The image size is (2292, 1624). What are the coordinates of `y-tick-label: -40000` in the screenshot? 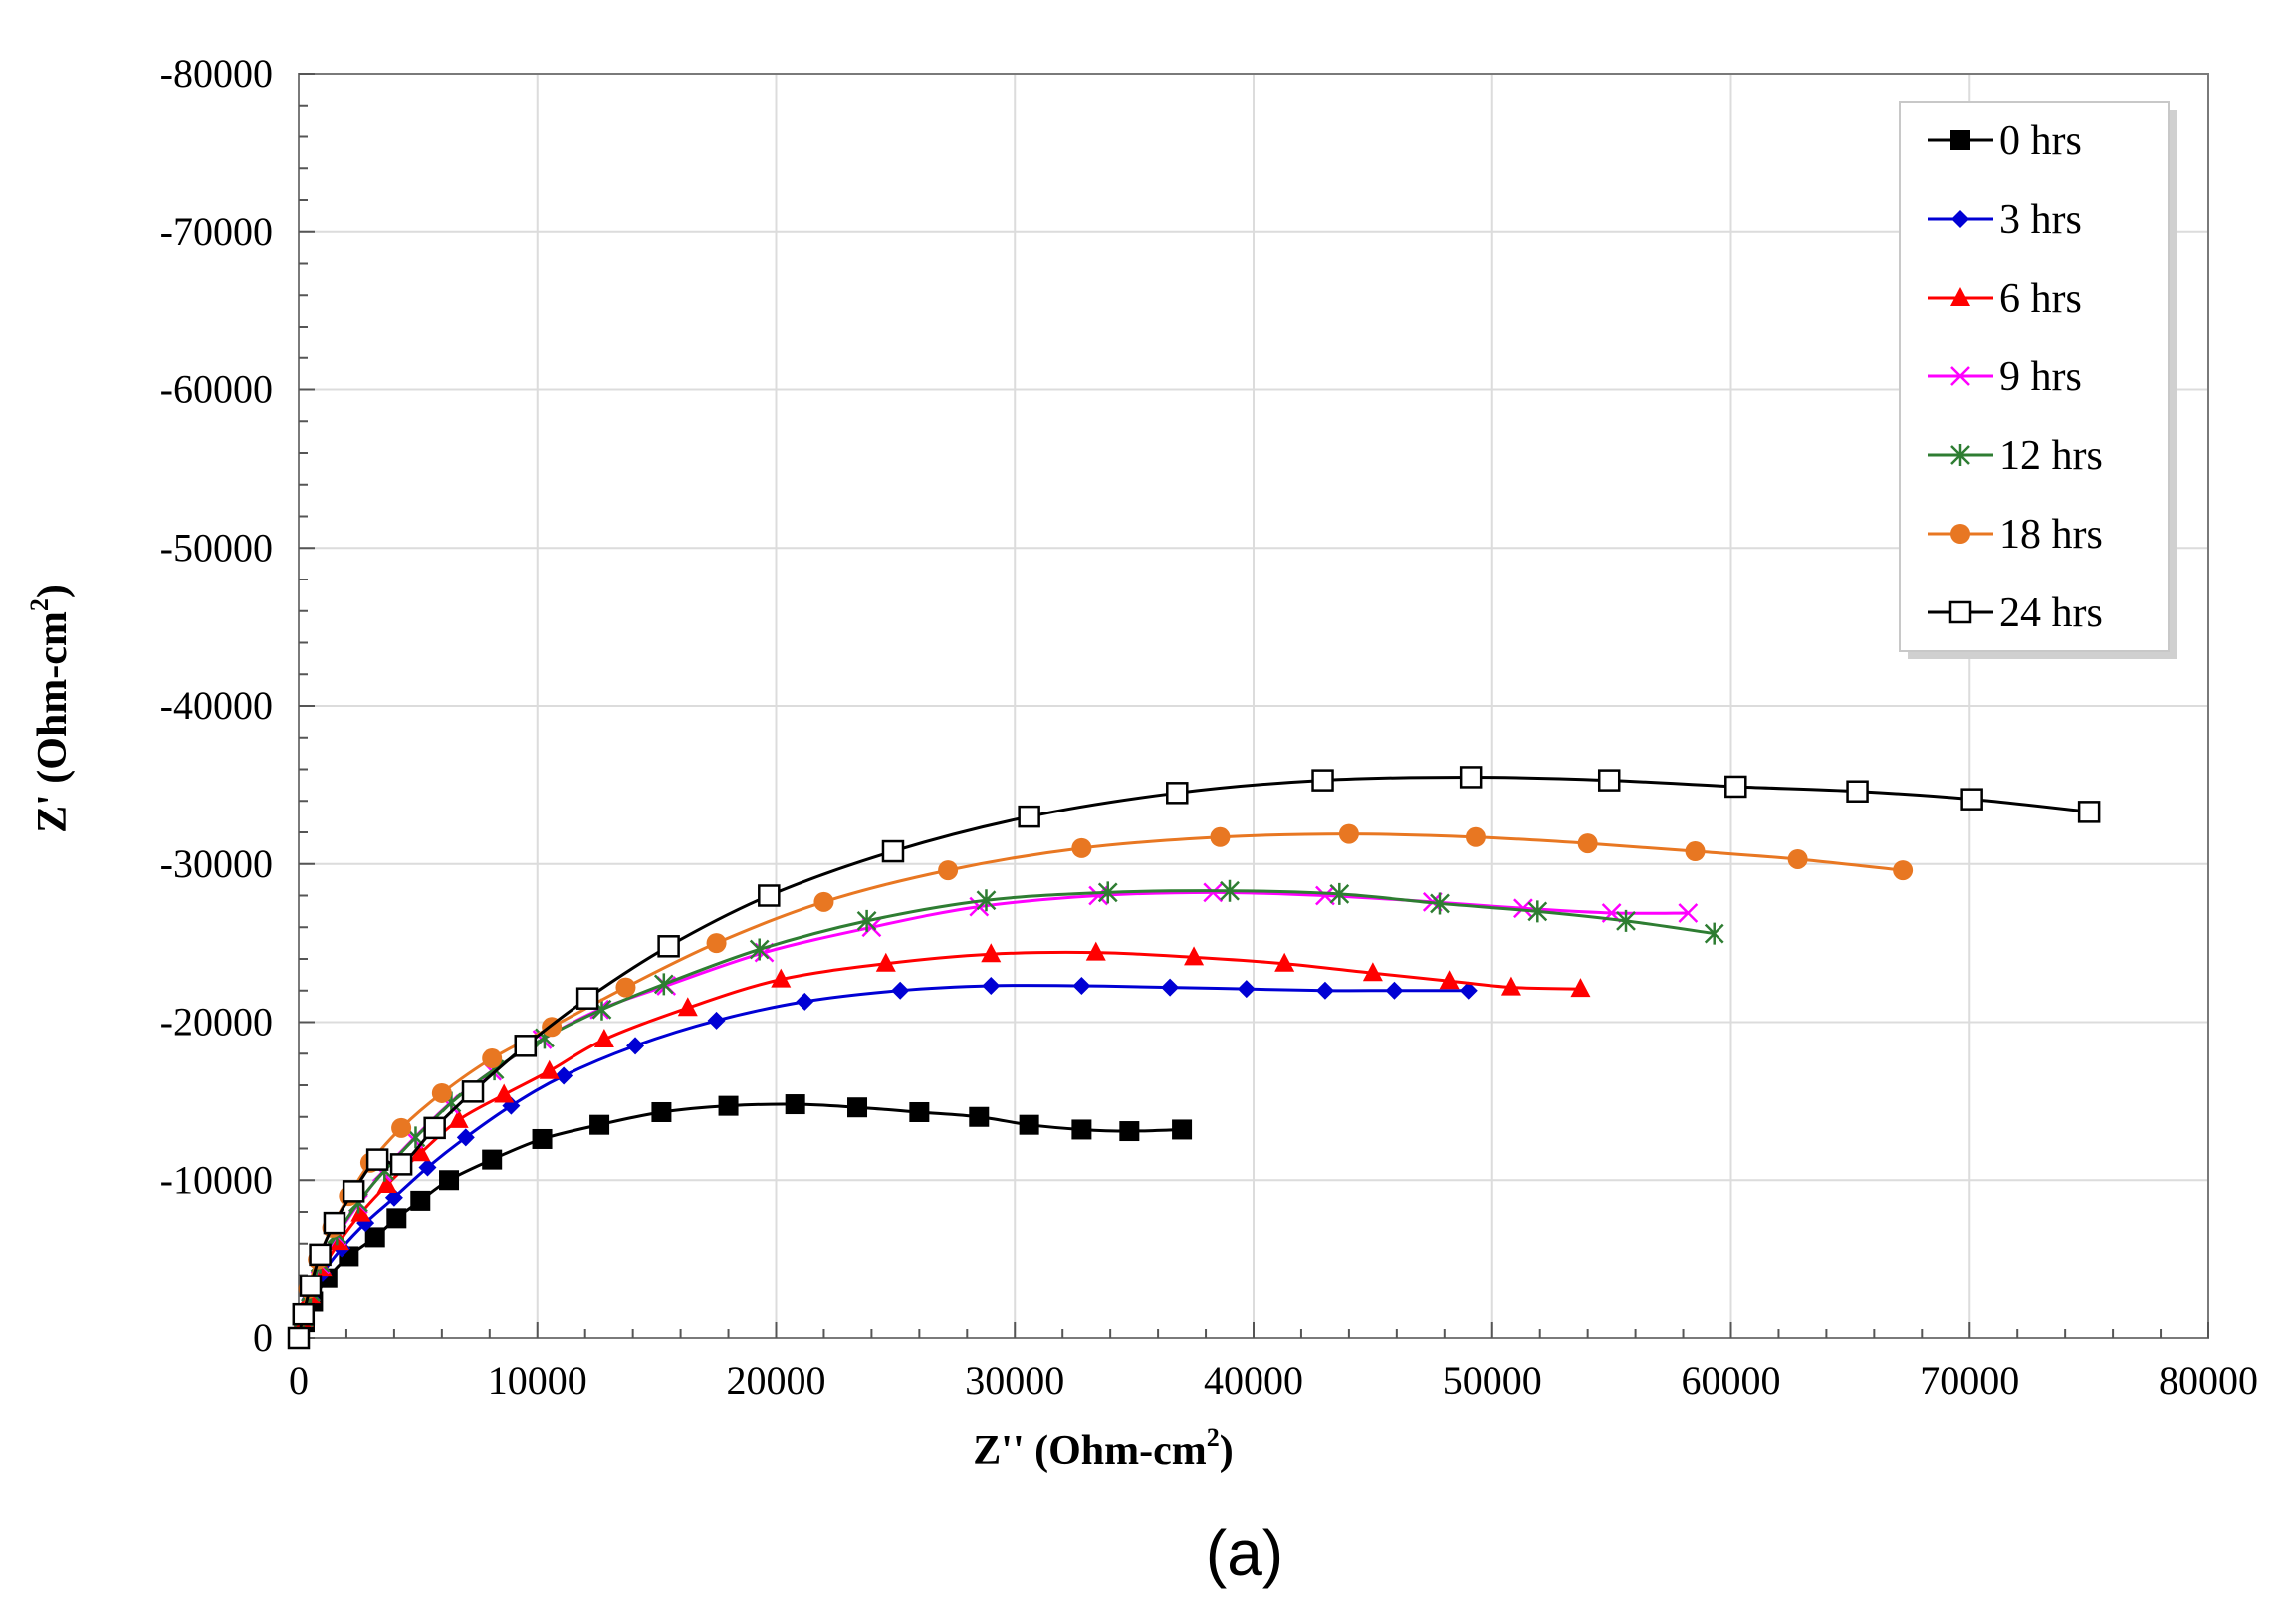 It's located at (216, 705).